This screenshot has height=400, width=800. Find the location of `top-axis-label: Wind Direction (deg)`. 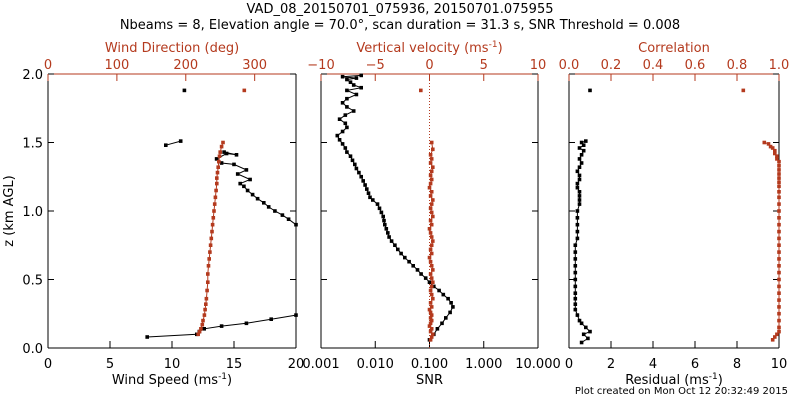

top-axis-label: Wind Direction (deg) is located at coordinates (172, 48).